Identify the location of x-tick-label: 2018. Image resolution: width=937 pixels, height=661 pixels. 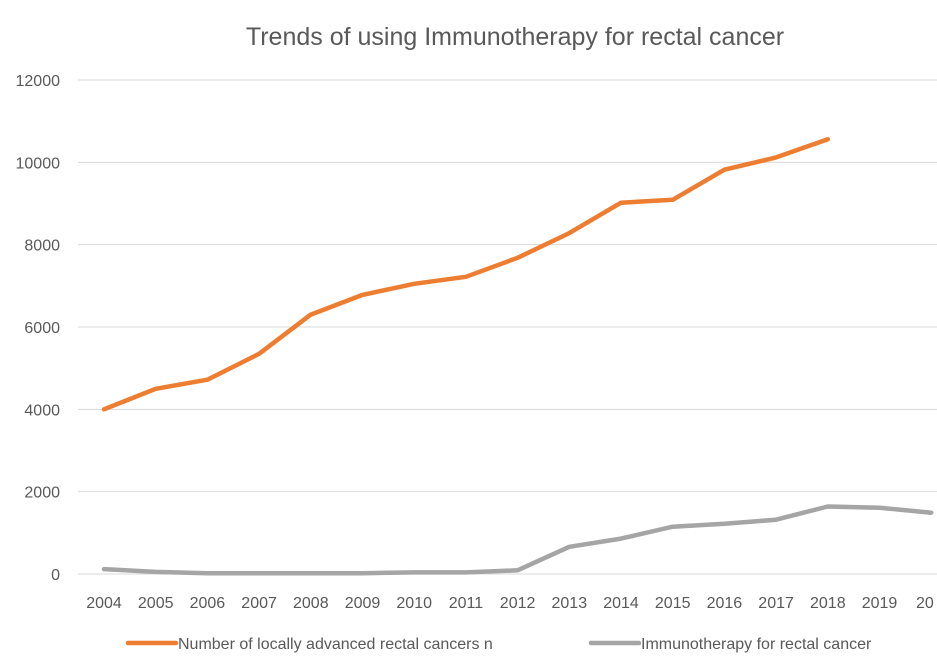
(828, 603).